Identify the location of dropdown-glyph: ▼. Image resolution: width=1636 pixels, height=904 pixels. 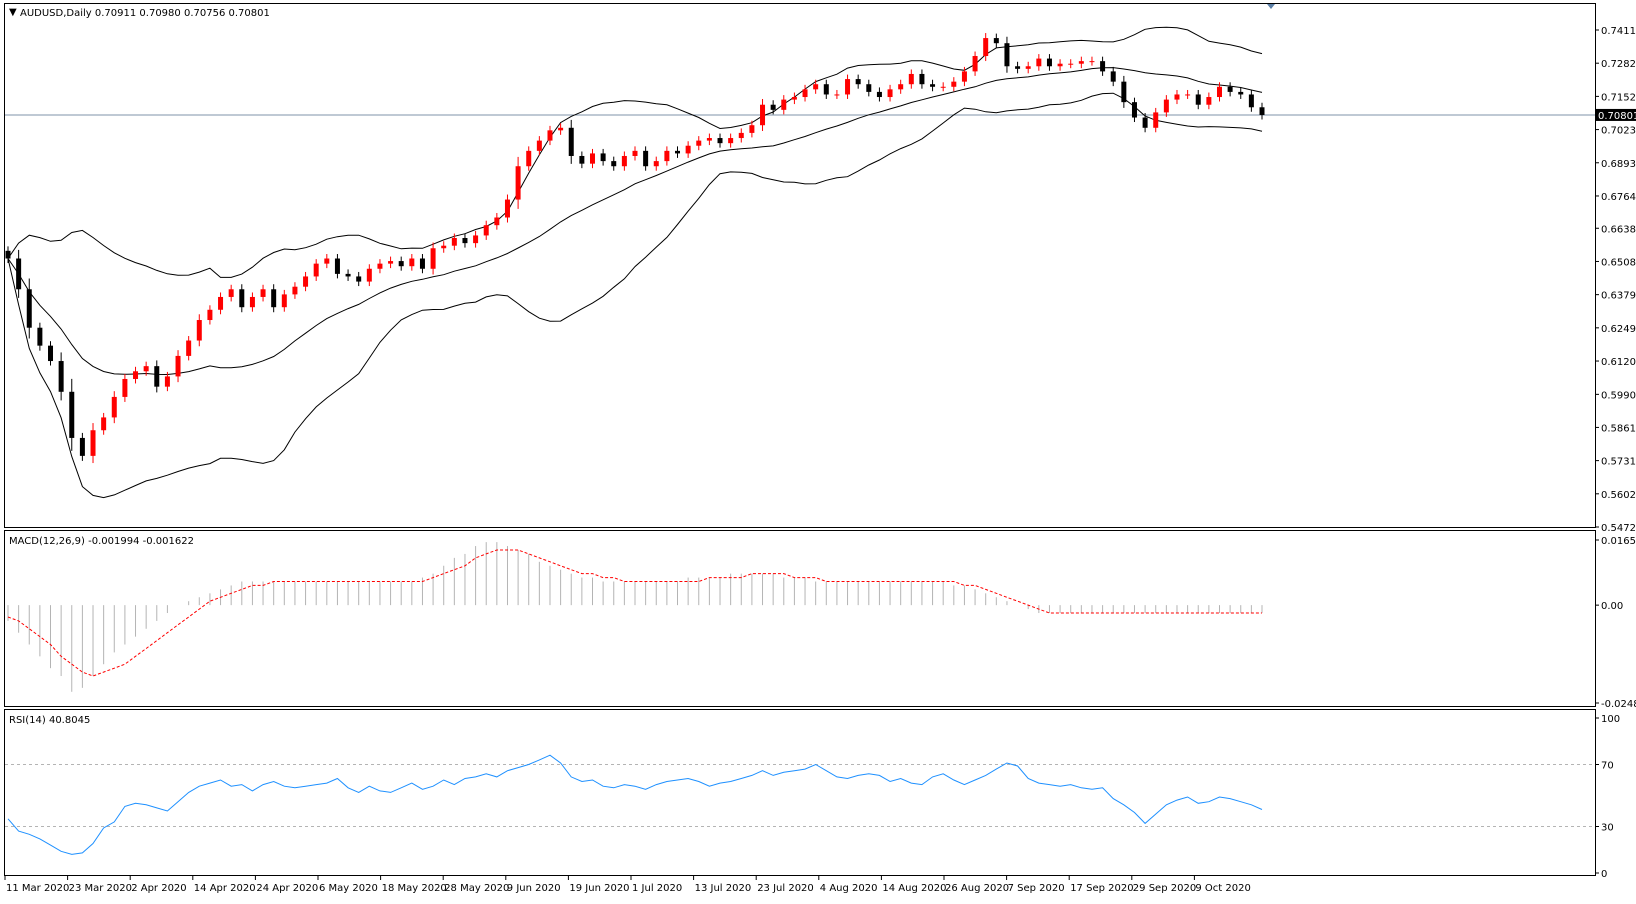
(13, 12).